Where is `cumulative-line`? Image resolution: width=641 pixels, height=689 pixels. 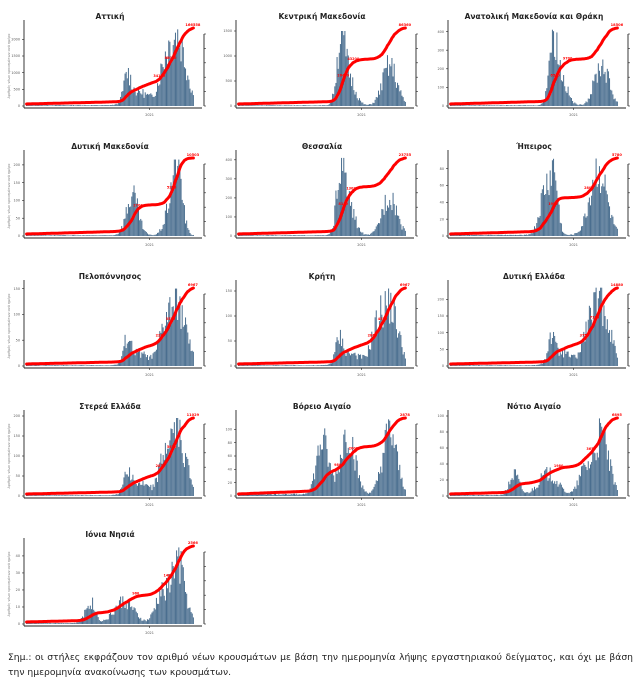 cumulative-line is located at coordinates (110, 326).